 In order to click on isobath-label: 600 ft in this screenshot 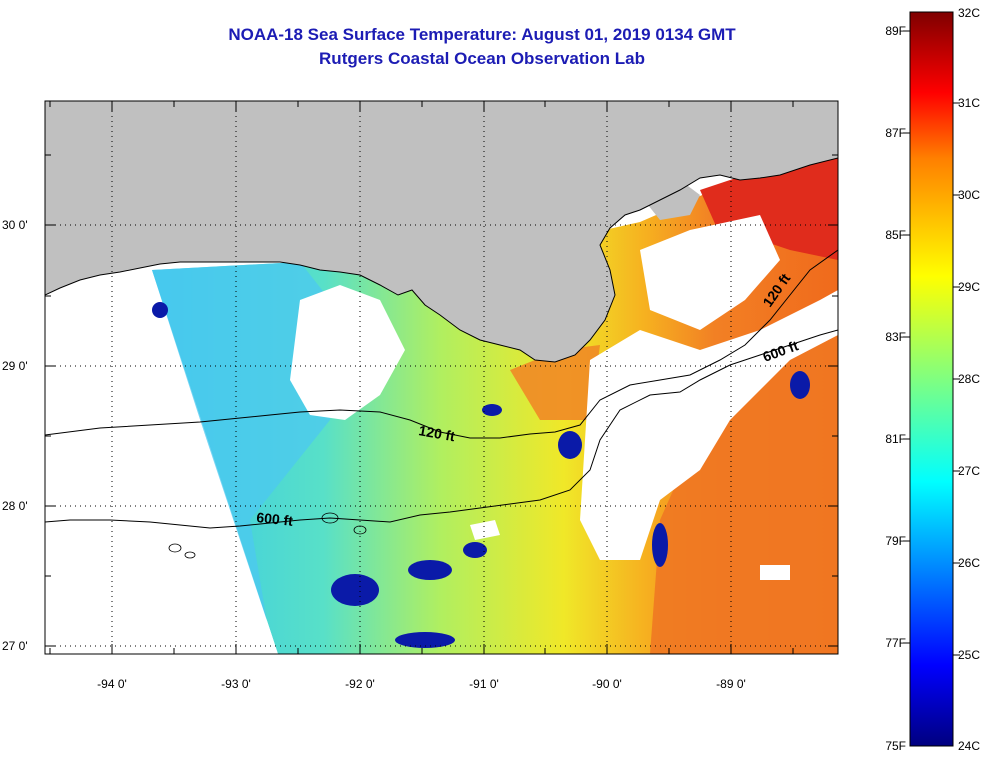, I will do `click(275, 519)`.